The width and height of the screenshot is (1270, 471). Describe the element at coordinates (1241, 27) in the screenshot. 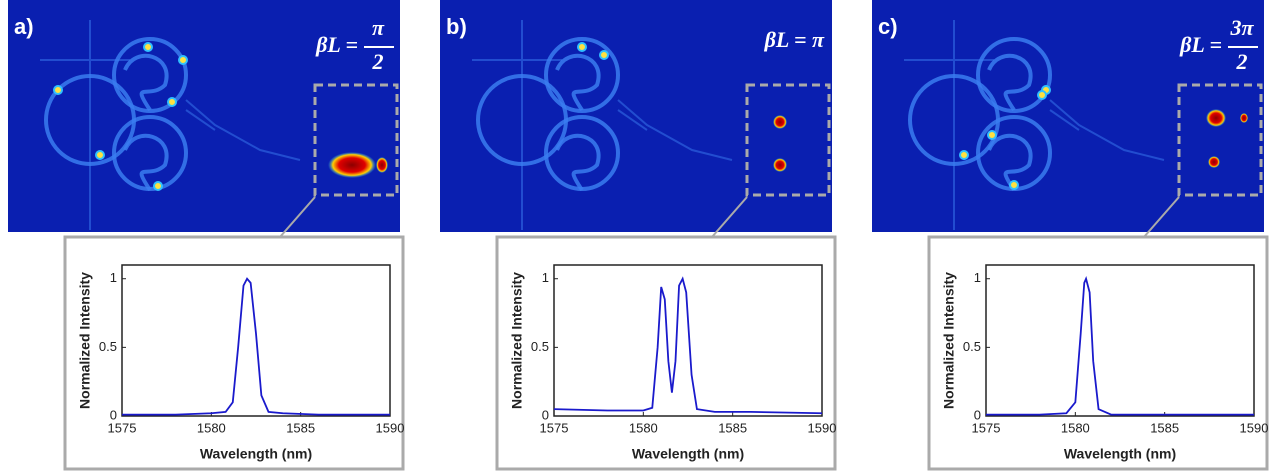

I see `annotation-numerator: 3π` at that location.